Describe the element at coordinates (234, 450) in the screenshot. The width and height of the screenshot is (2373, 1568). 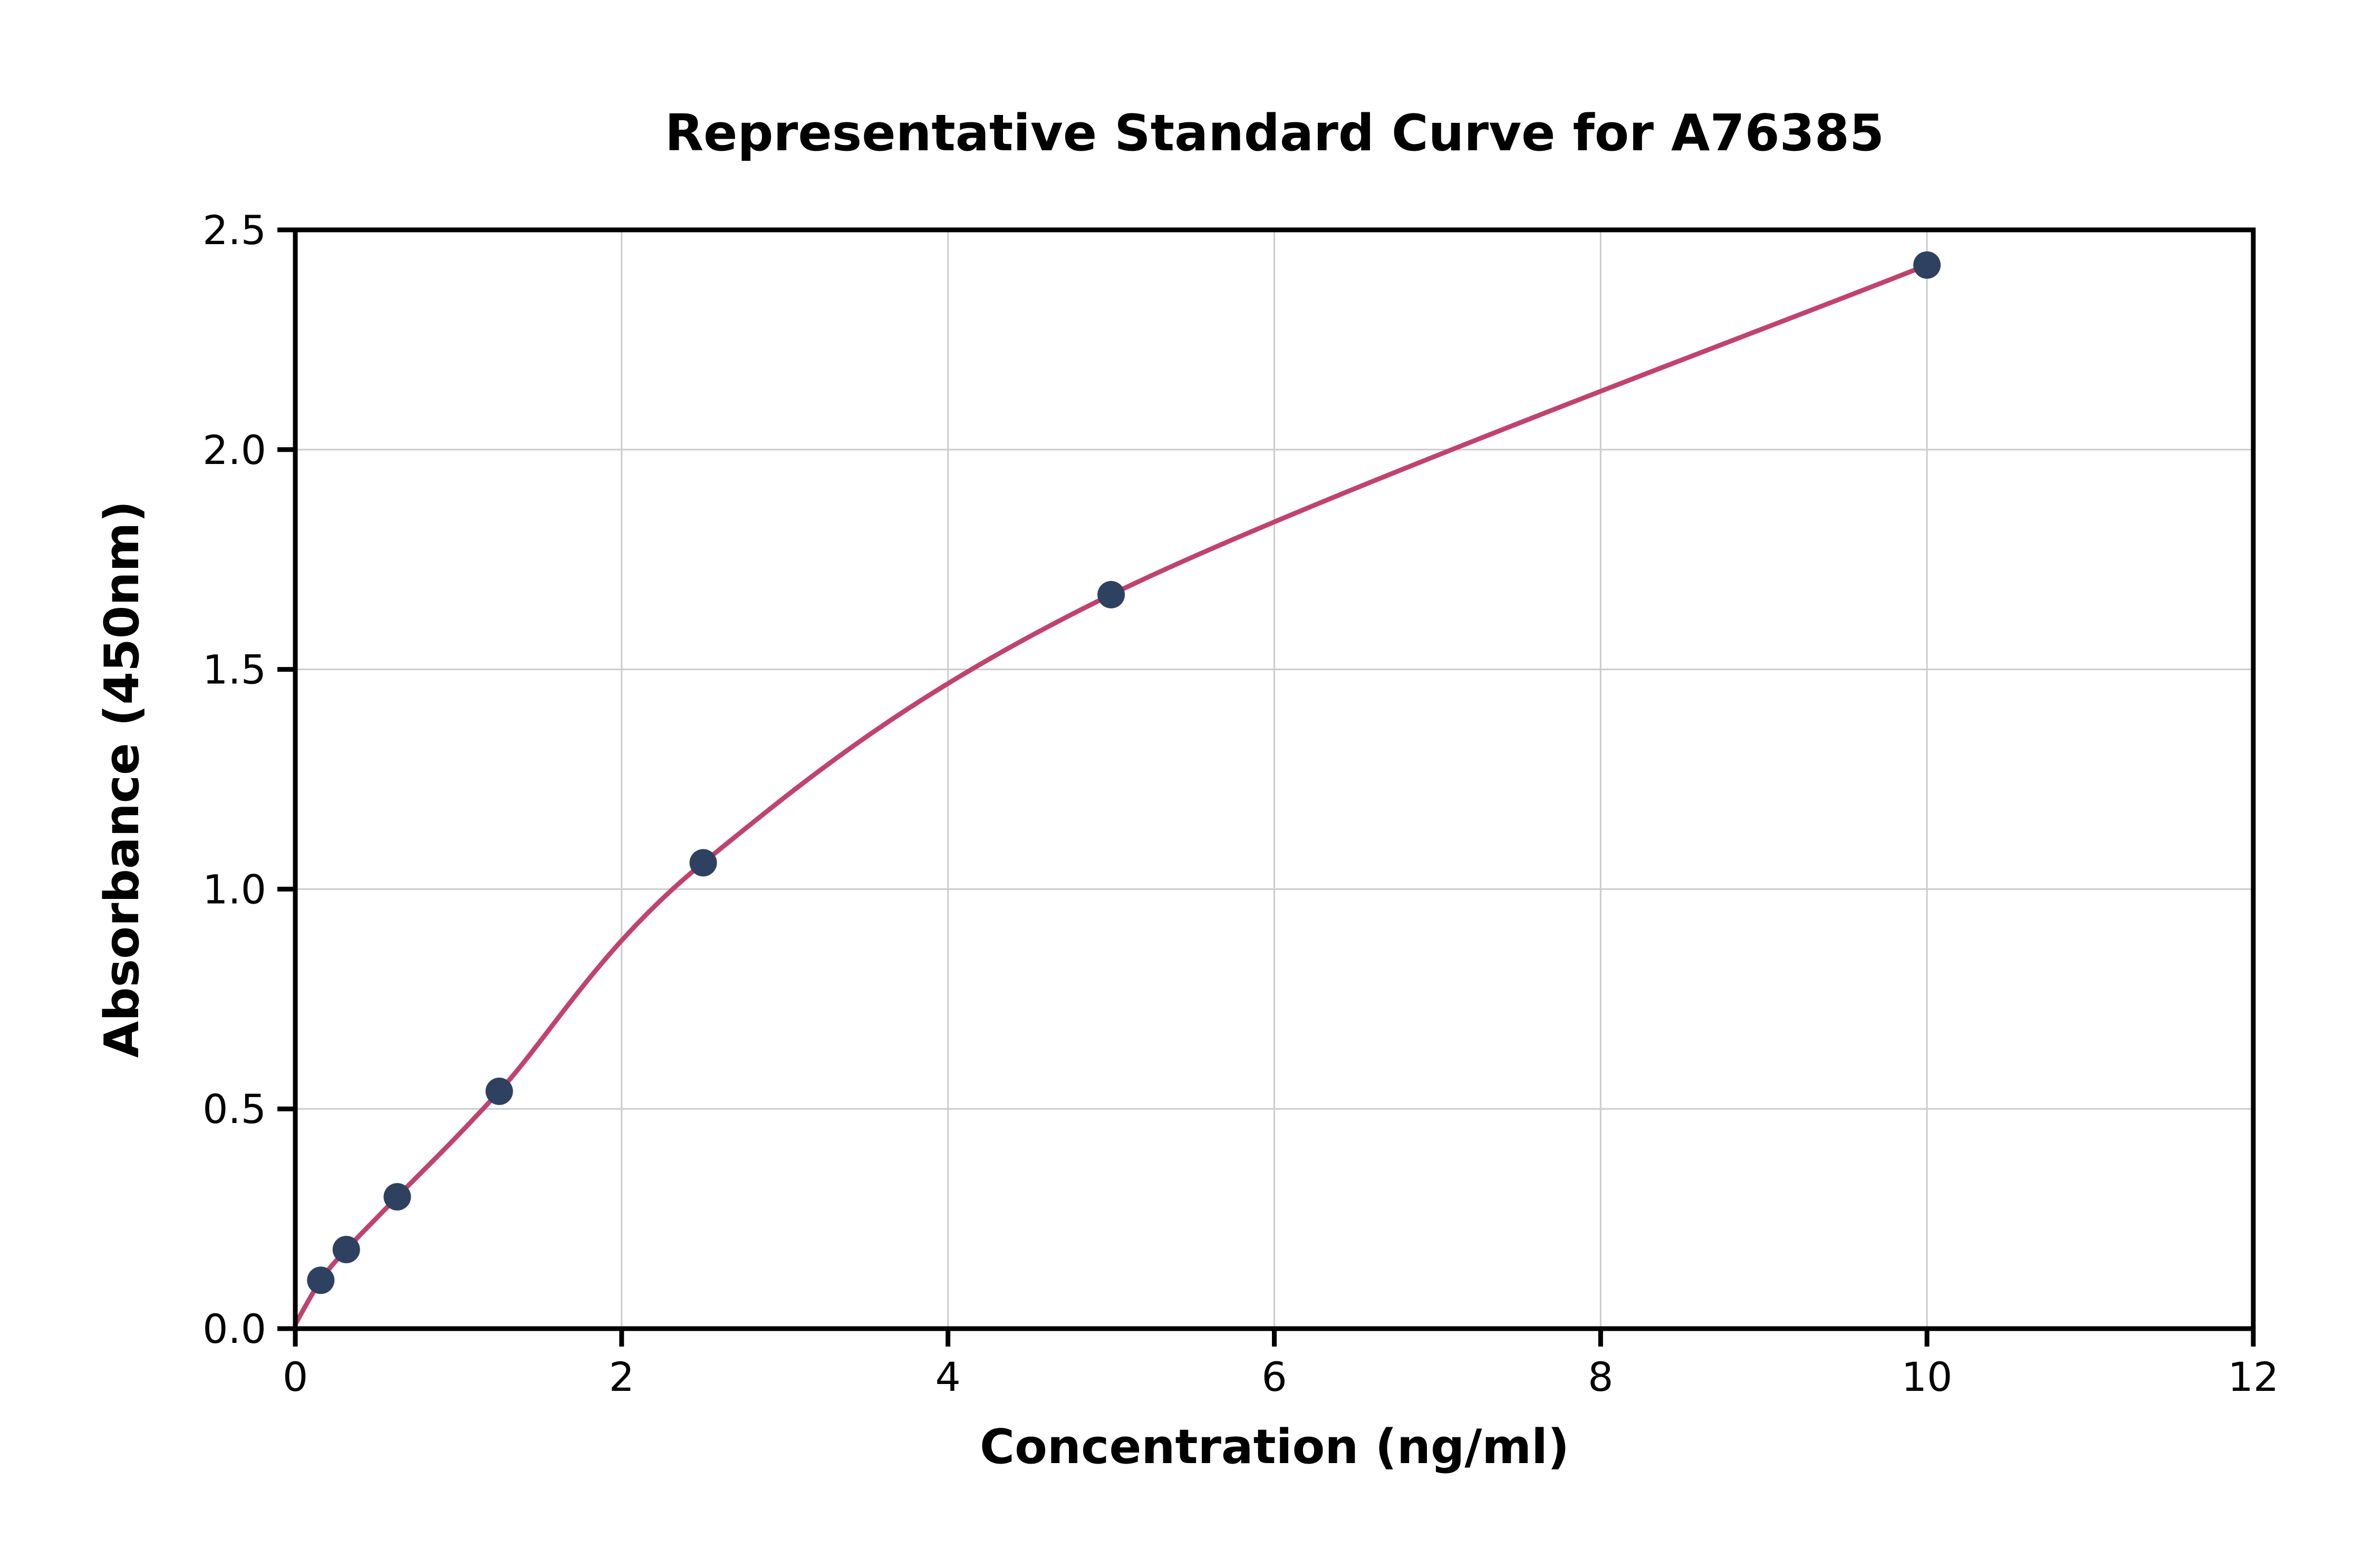
I see `y-tick-label: 2.0` at that location.